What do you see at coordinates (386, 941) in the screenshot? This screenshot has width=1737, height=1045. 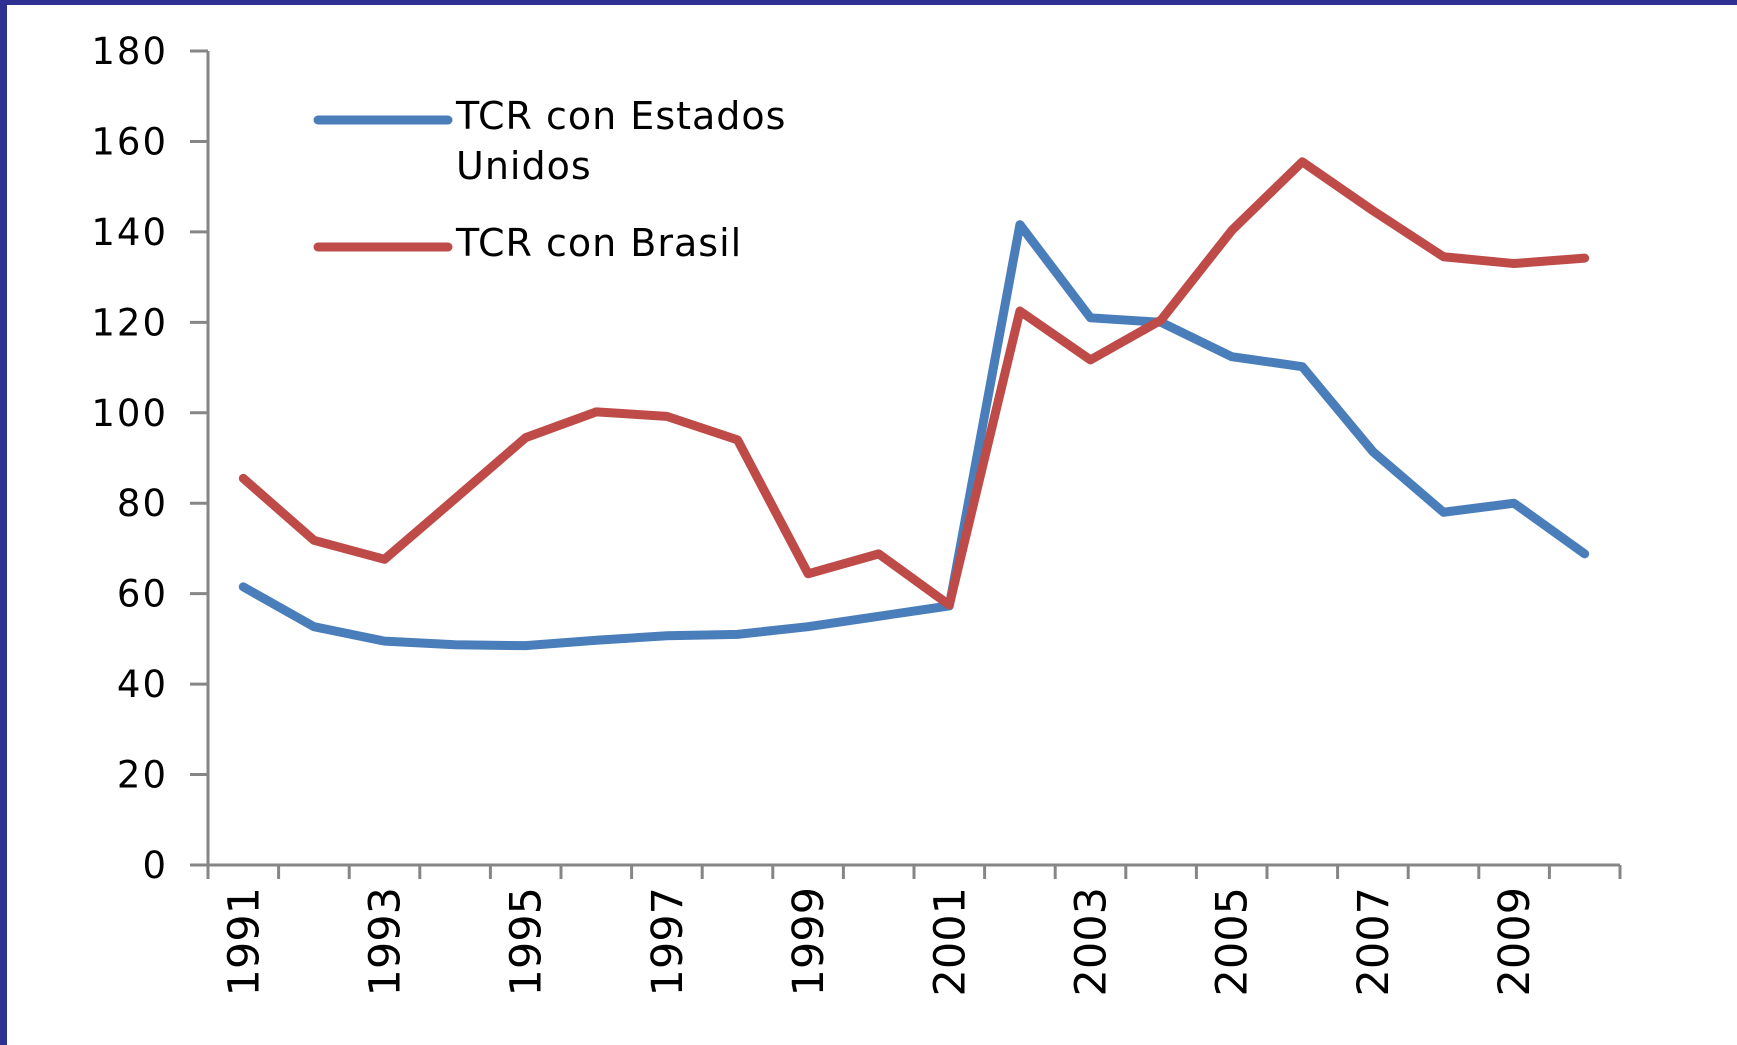 I see `x-tick-label: 1993` at bounding box center [386, 941].